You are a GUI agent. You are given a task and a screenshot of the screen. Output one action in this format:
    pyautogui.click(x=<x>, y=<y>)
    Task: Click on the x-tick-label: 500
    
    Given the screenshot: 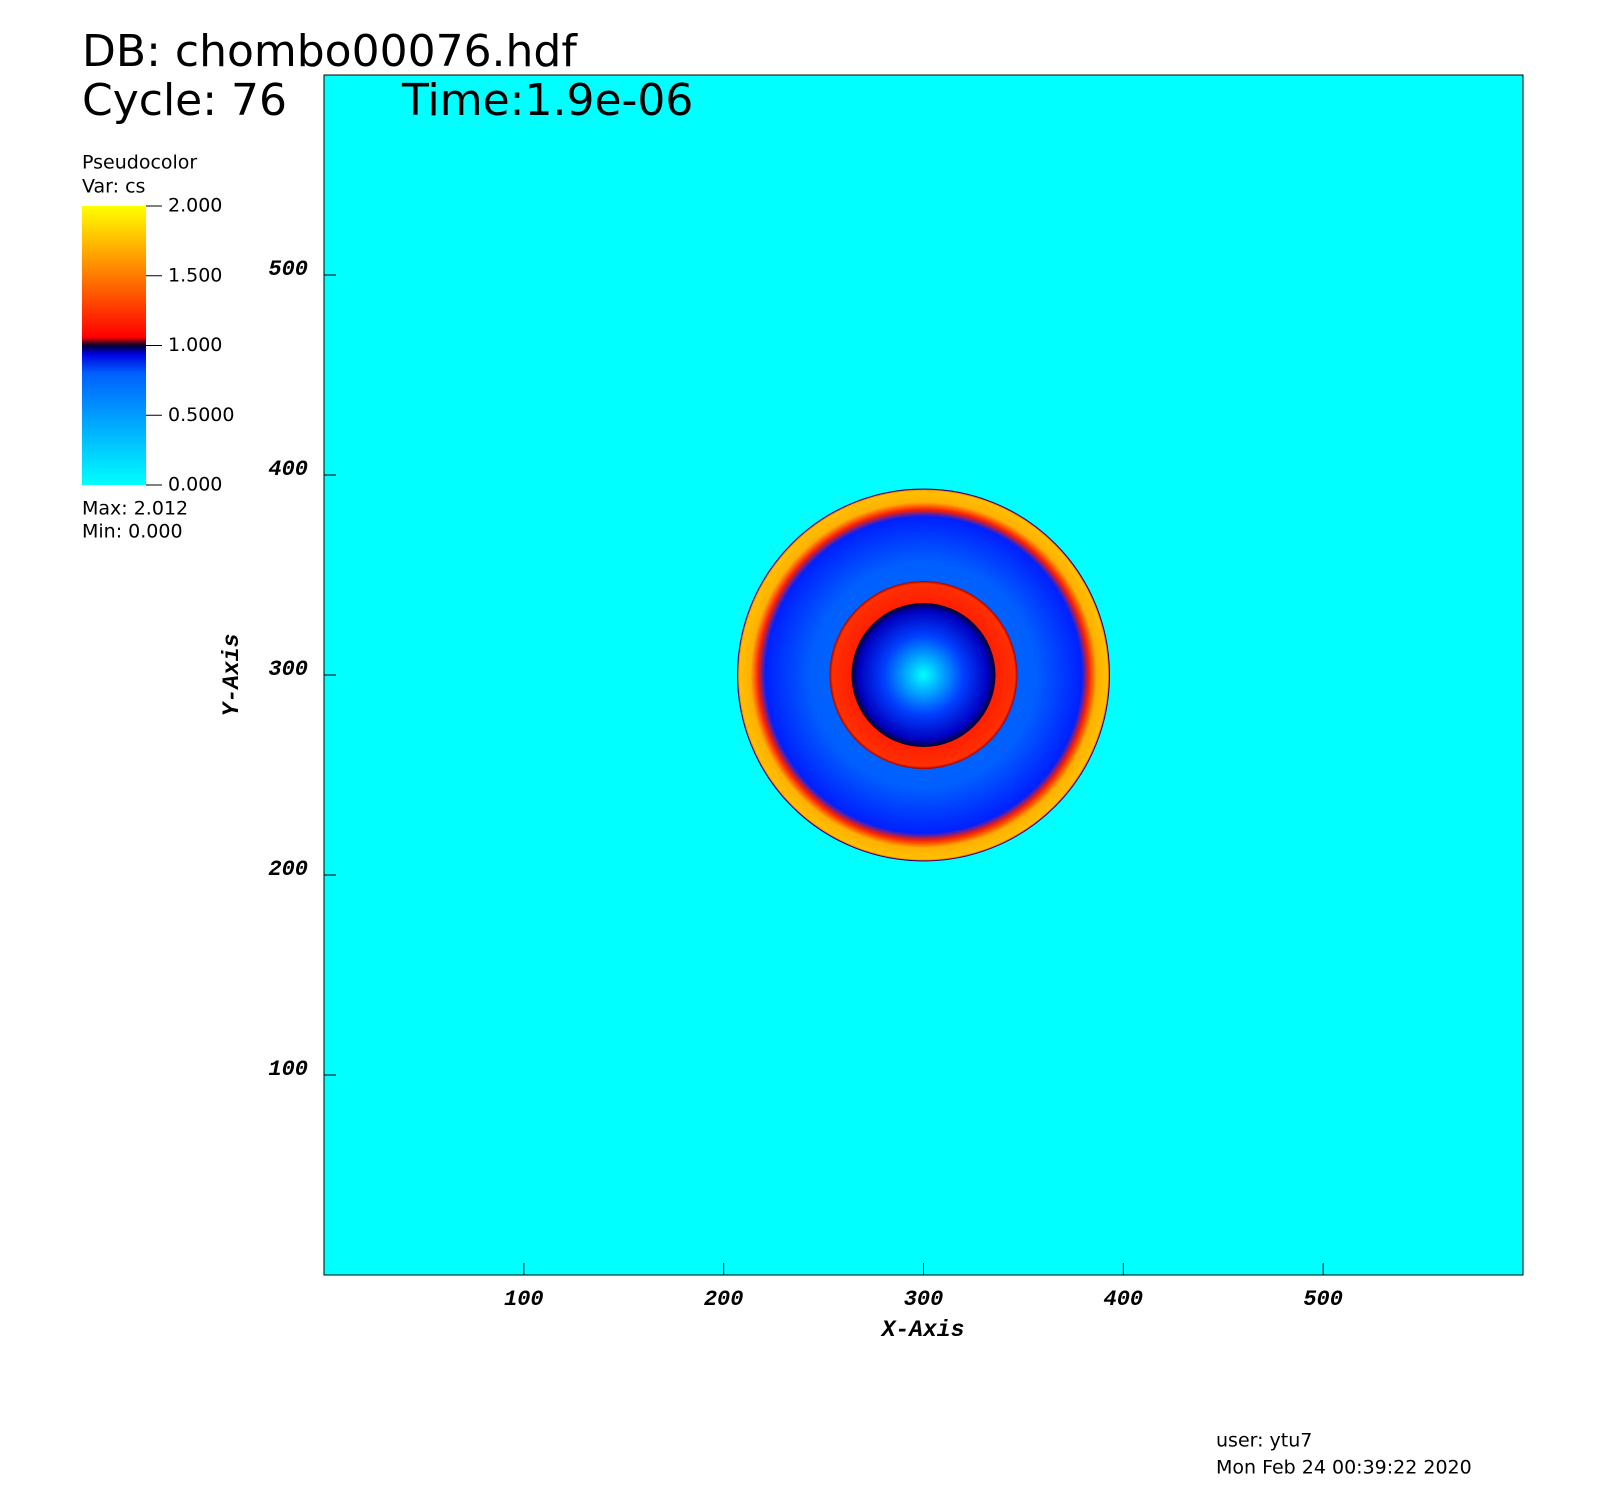 What is the action you would take?
    pyautogui.click(x=1323, y=1299)
    